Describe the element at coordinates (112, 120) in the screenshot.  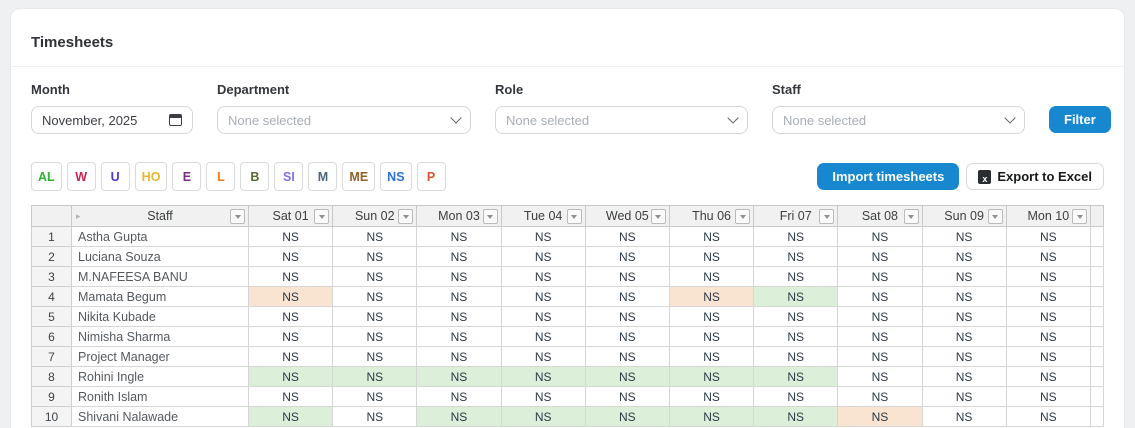
I see `month-input: November, 2025` at that location.